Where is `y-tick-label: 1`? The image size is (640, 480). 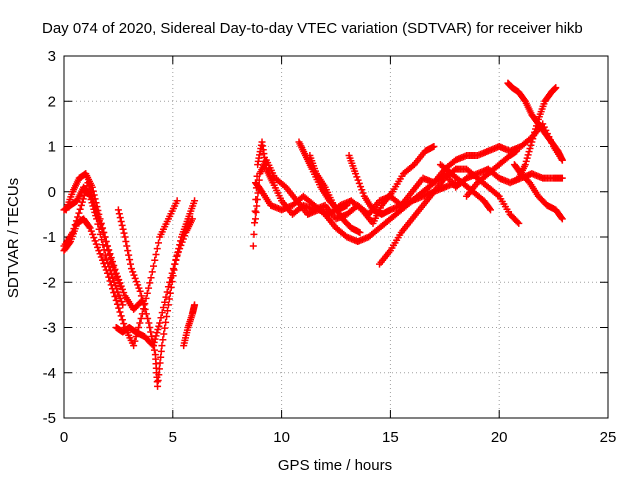 y-tick-label: 1 is located at coordinates (52, 147).